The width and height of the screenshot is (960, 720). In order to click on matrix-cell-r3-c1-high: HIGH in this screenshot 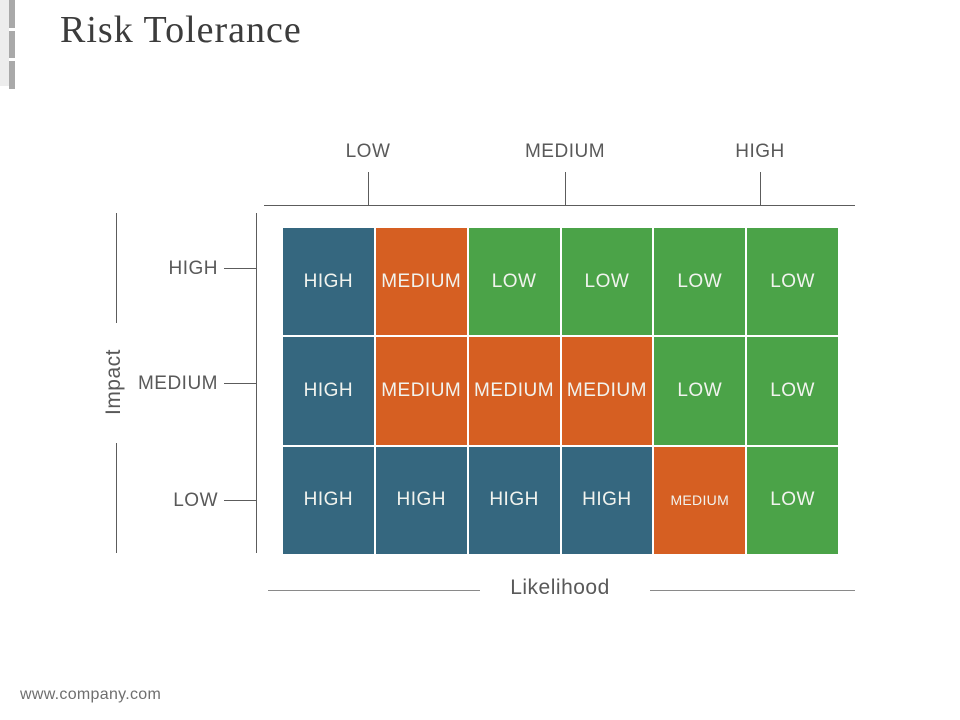, I will do `click(328, 500)`.